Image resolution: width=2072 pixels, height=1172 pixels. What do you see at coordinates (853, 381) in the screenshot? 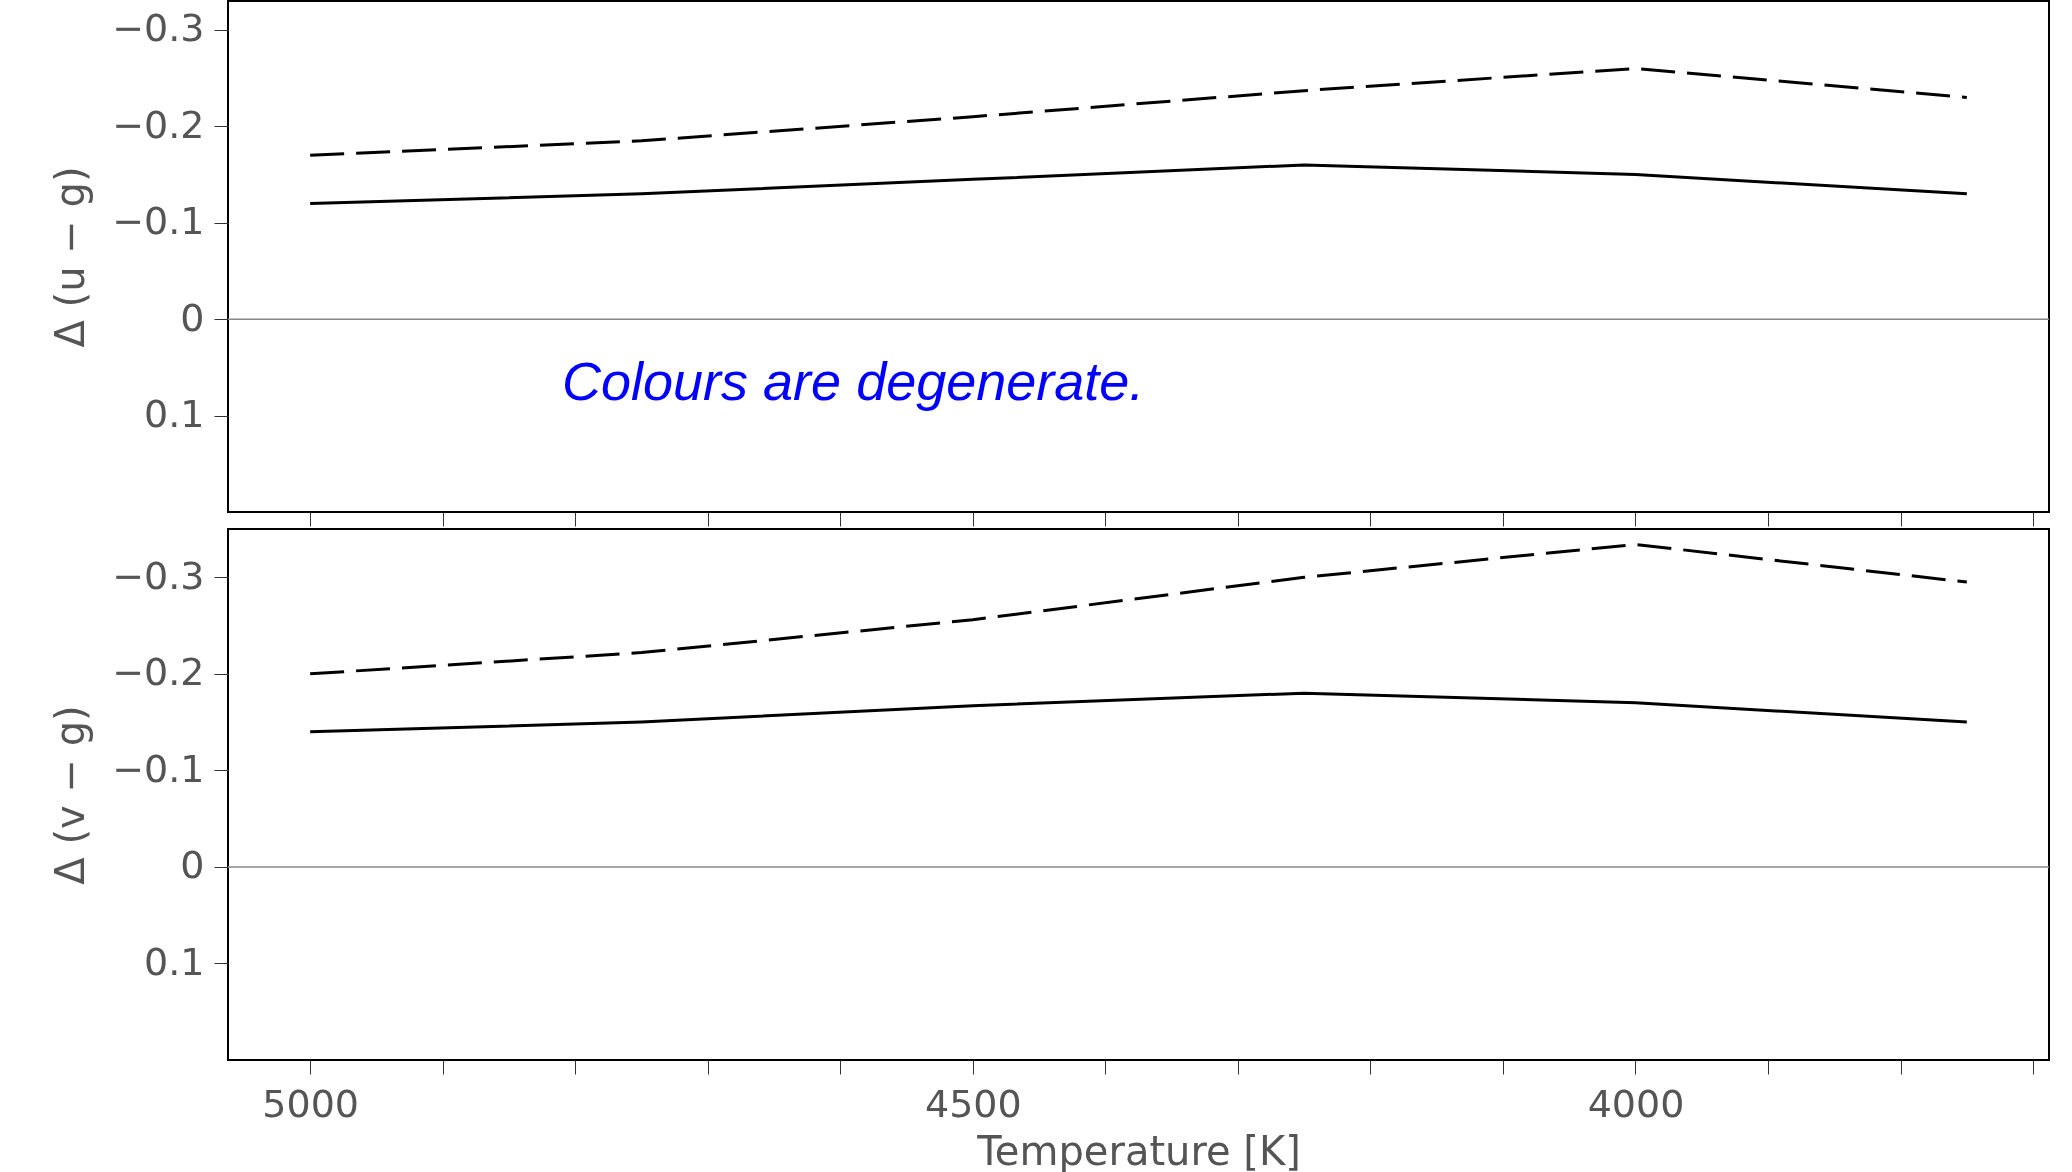
I see `annotation: Colours are degenerate.` at bounding box center [853, 381].